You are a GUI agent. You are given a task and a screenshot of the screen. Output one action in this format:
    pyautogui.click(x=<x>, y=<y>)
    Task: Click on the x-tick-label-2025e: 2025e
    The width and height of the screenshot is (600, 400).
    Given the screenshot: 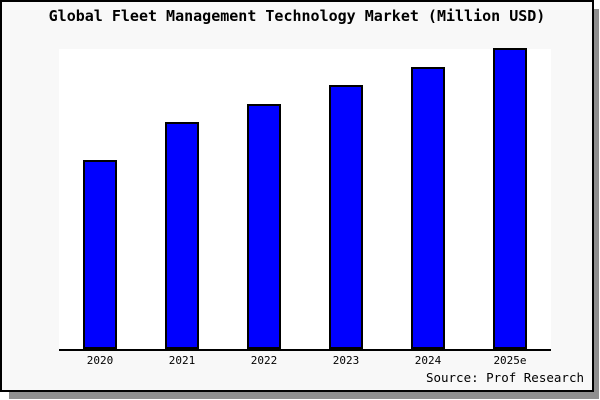 What is the action you would take?
    pyautogui.click(x=510, y=360)
    